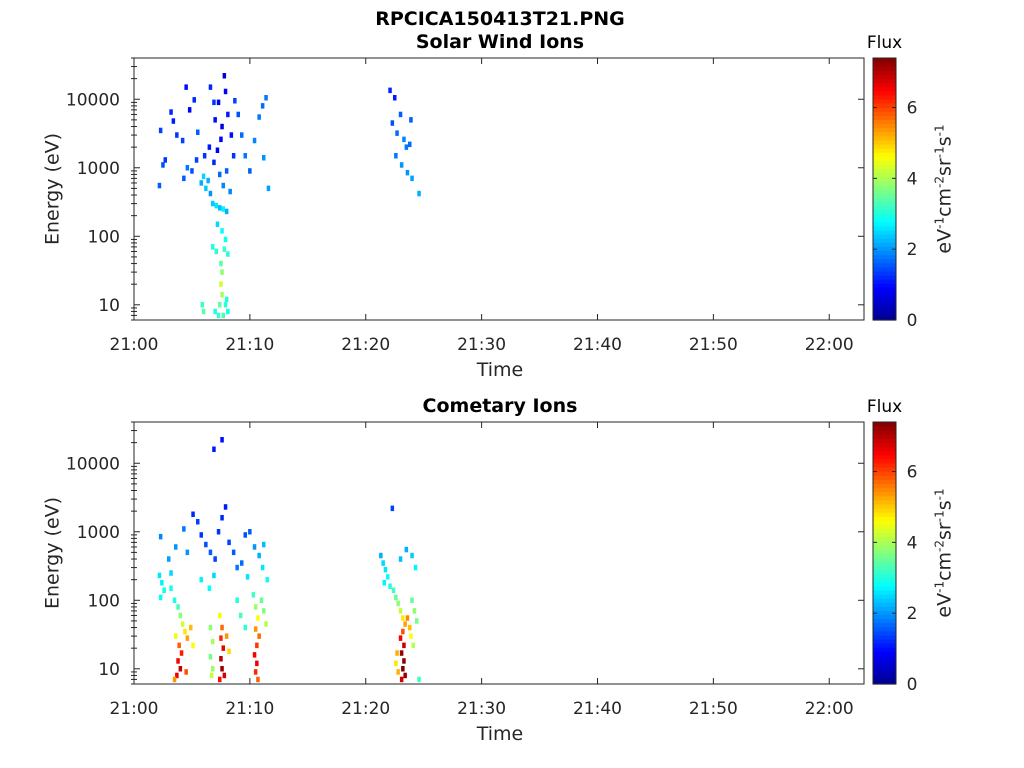 This screenshot has width=1024, height=768. Describe the element at coordinates (98, 533) in the screenshot. I see `y-tick-label: 1000` at that location.